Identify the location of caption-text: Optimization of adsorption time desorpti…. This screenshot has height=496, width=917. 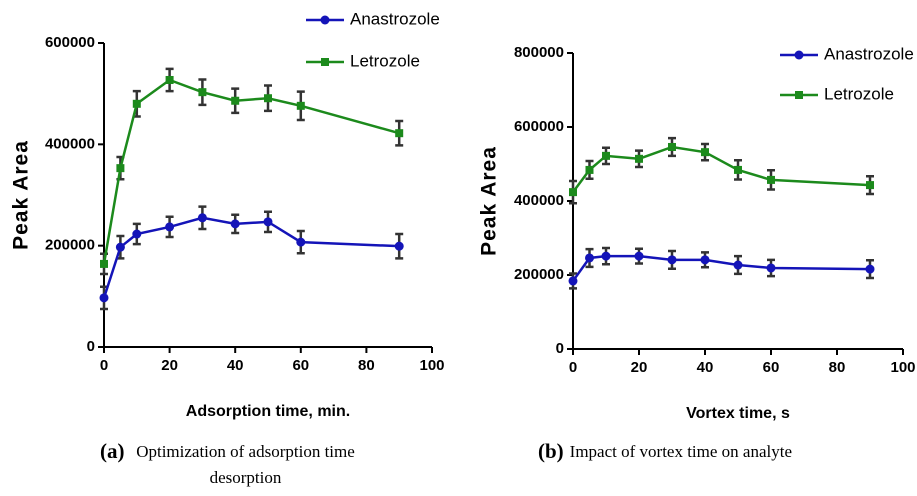
(245, 464).